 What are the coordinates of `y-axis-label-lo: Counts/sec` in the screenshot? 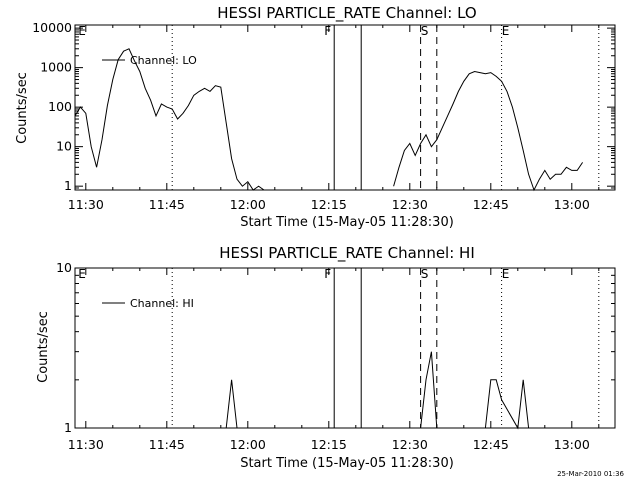 It's located at (22, 108).